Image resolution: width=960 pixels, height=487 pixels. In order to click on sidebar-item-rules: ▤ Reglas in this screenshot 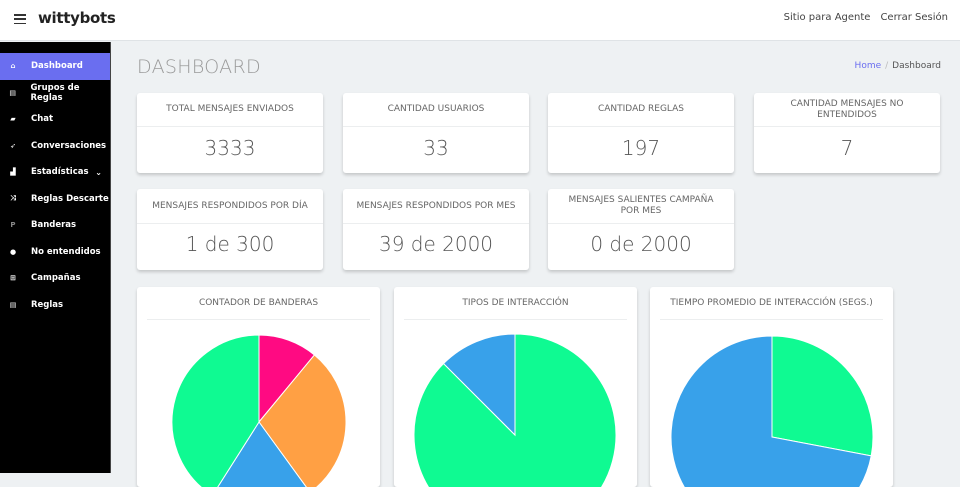, I will do `click(55, 305)`.